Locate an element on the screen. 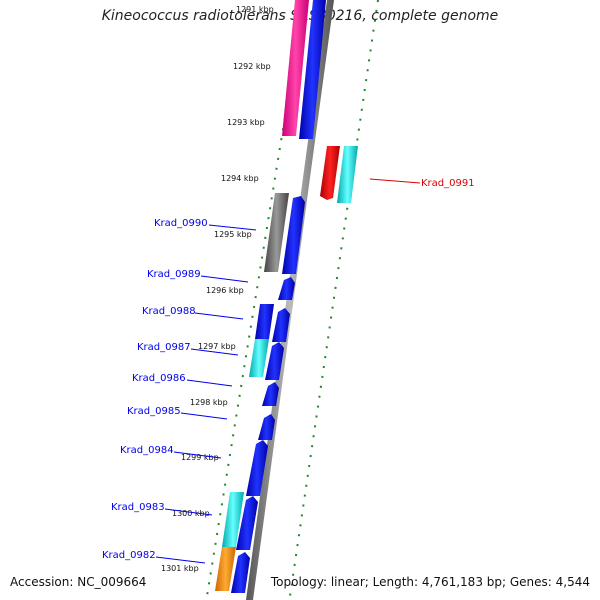  gene-magenta-top is located at coordinates (295, 68).